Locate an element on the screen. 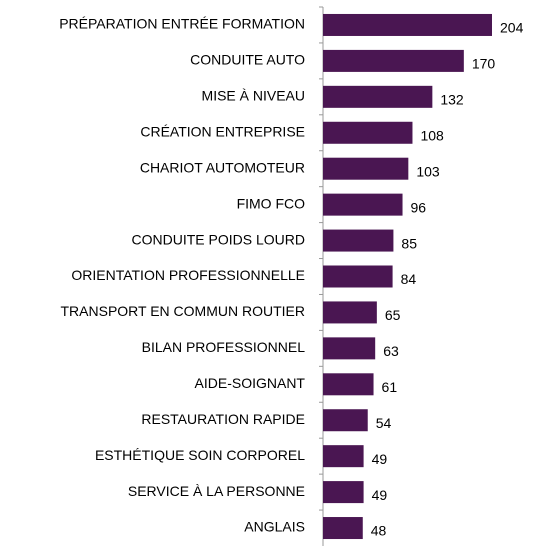  category-label: AIDE-SOIGNANT is located at coordinates (250, 383).